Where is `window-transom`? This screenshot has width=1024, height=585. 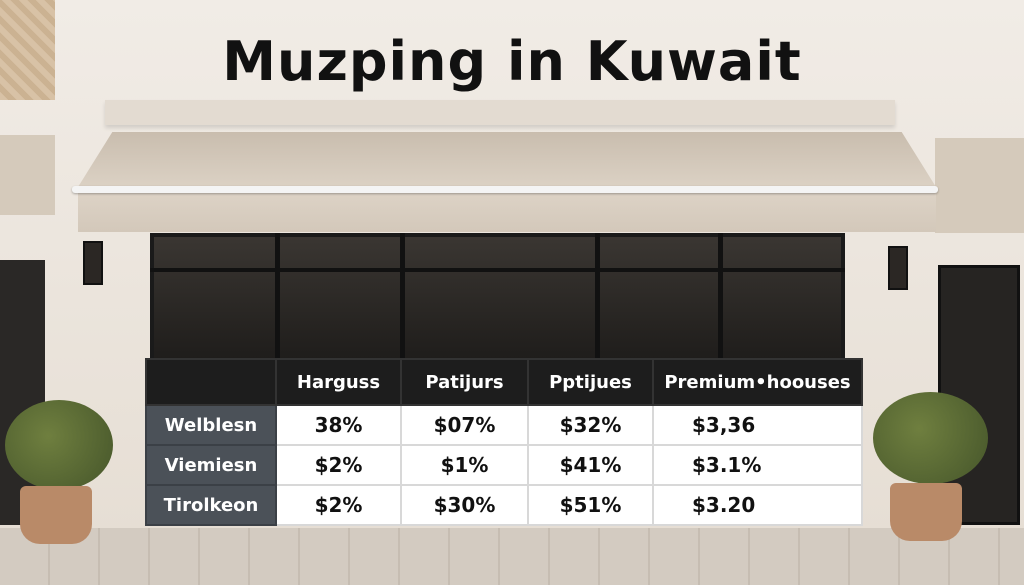 window-transom is located at coordinates (497, 270).